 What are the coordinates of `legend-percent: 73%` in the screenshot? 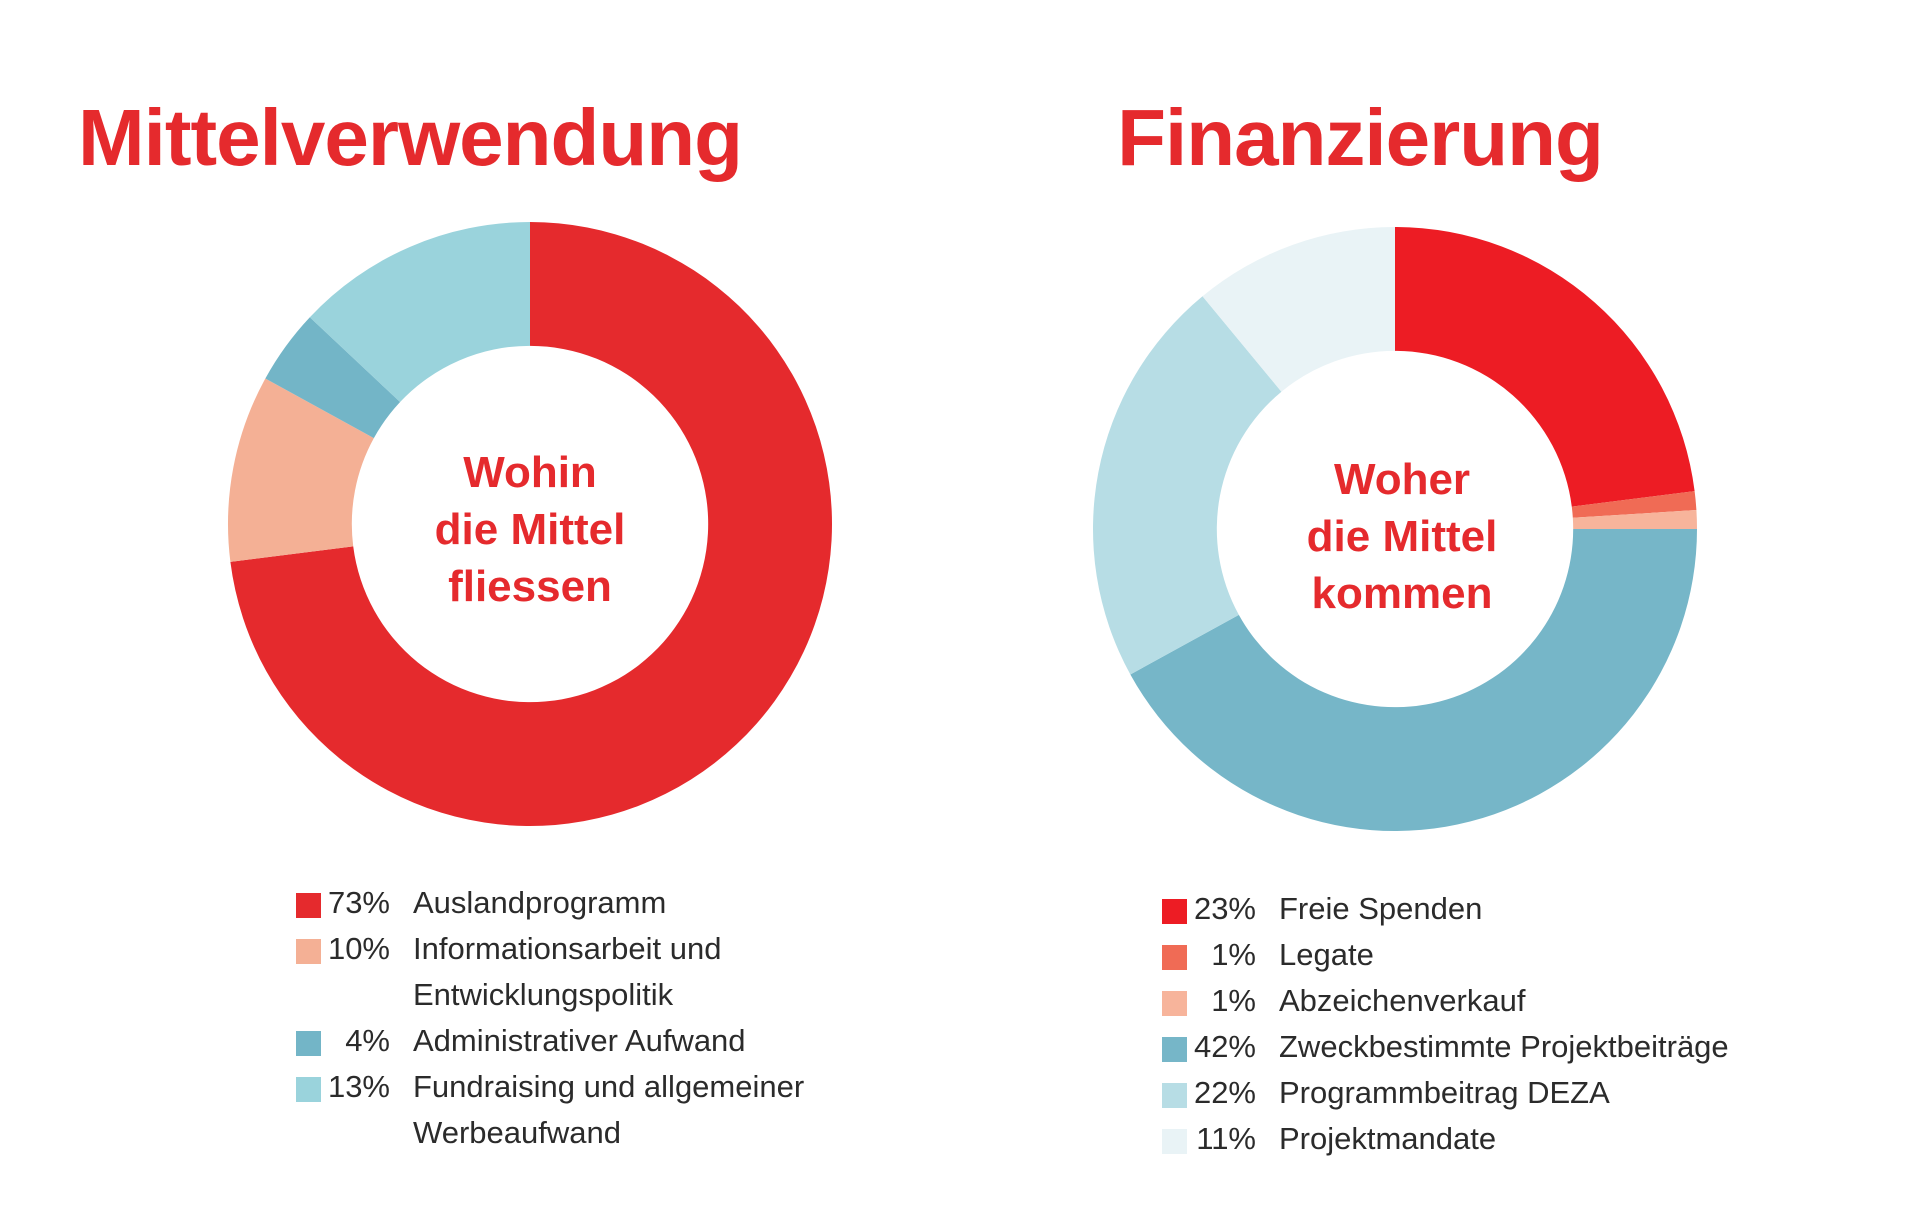 It's located at (358, 902).